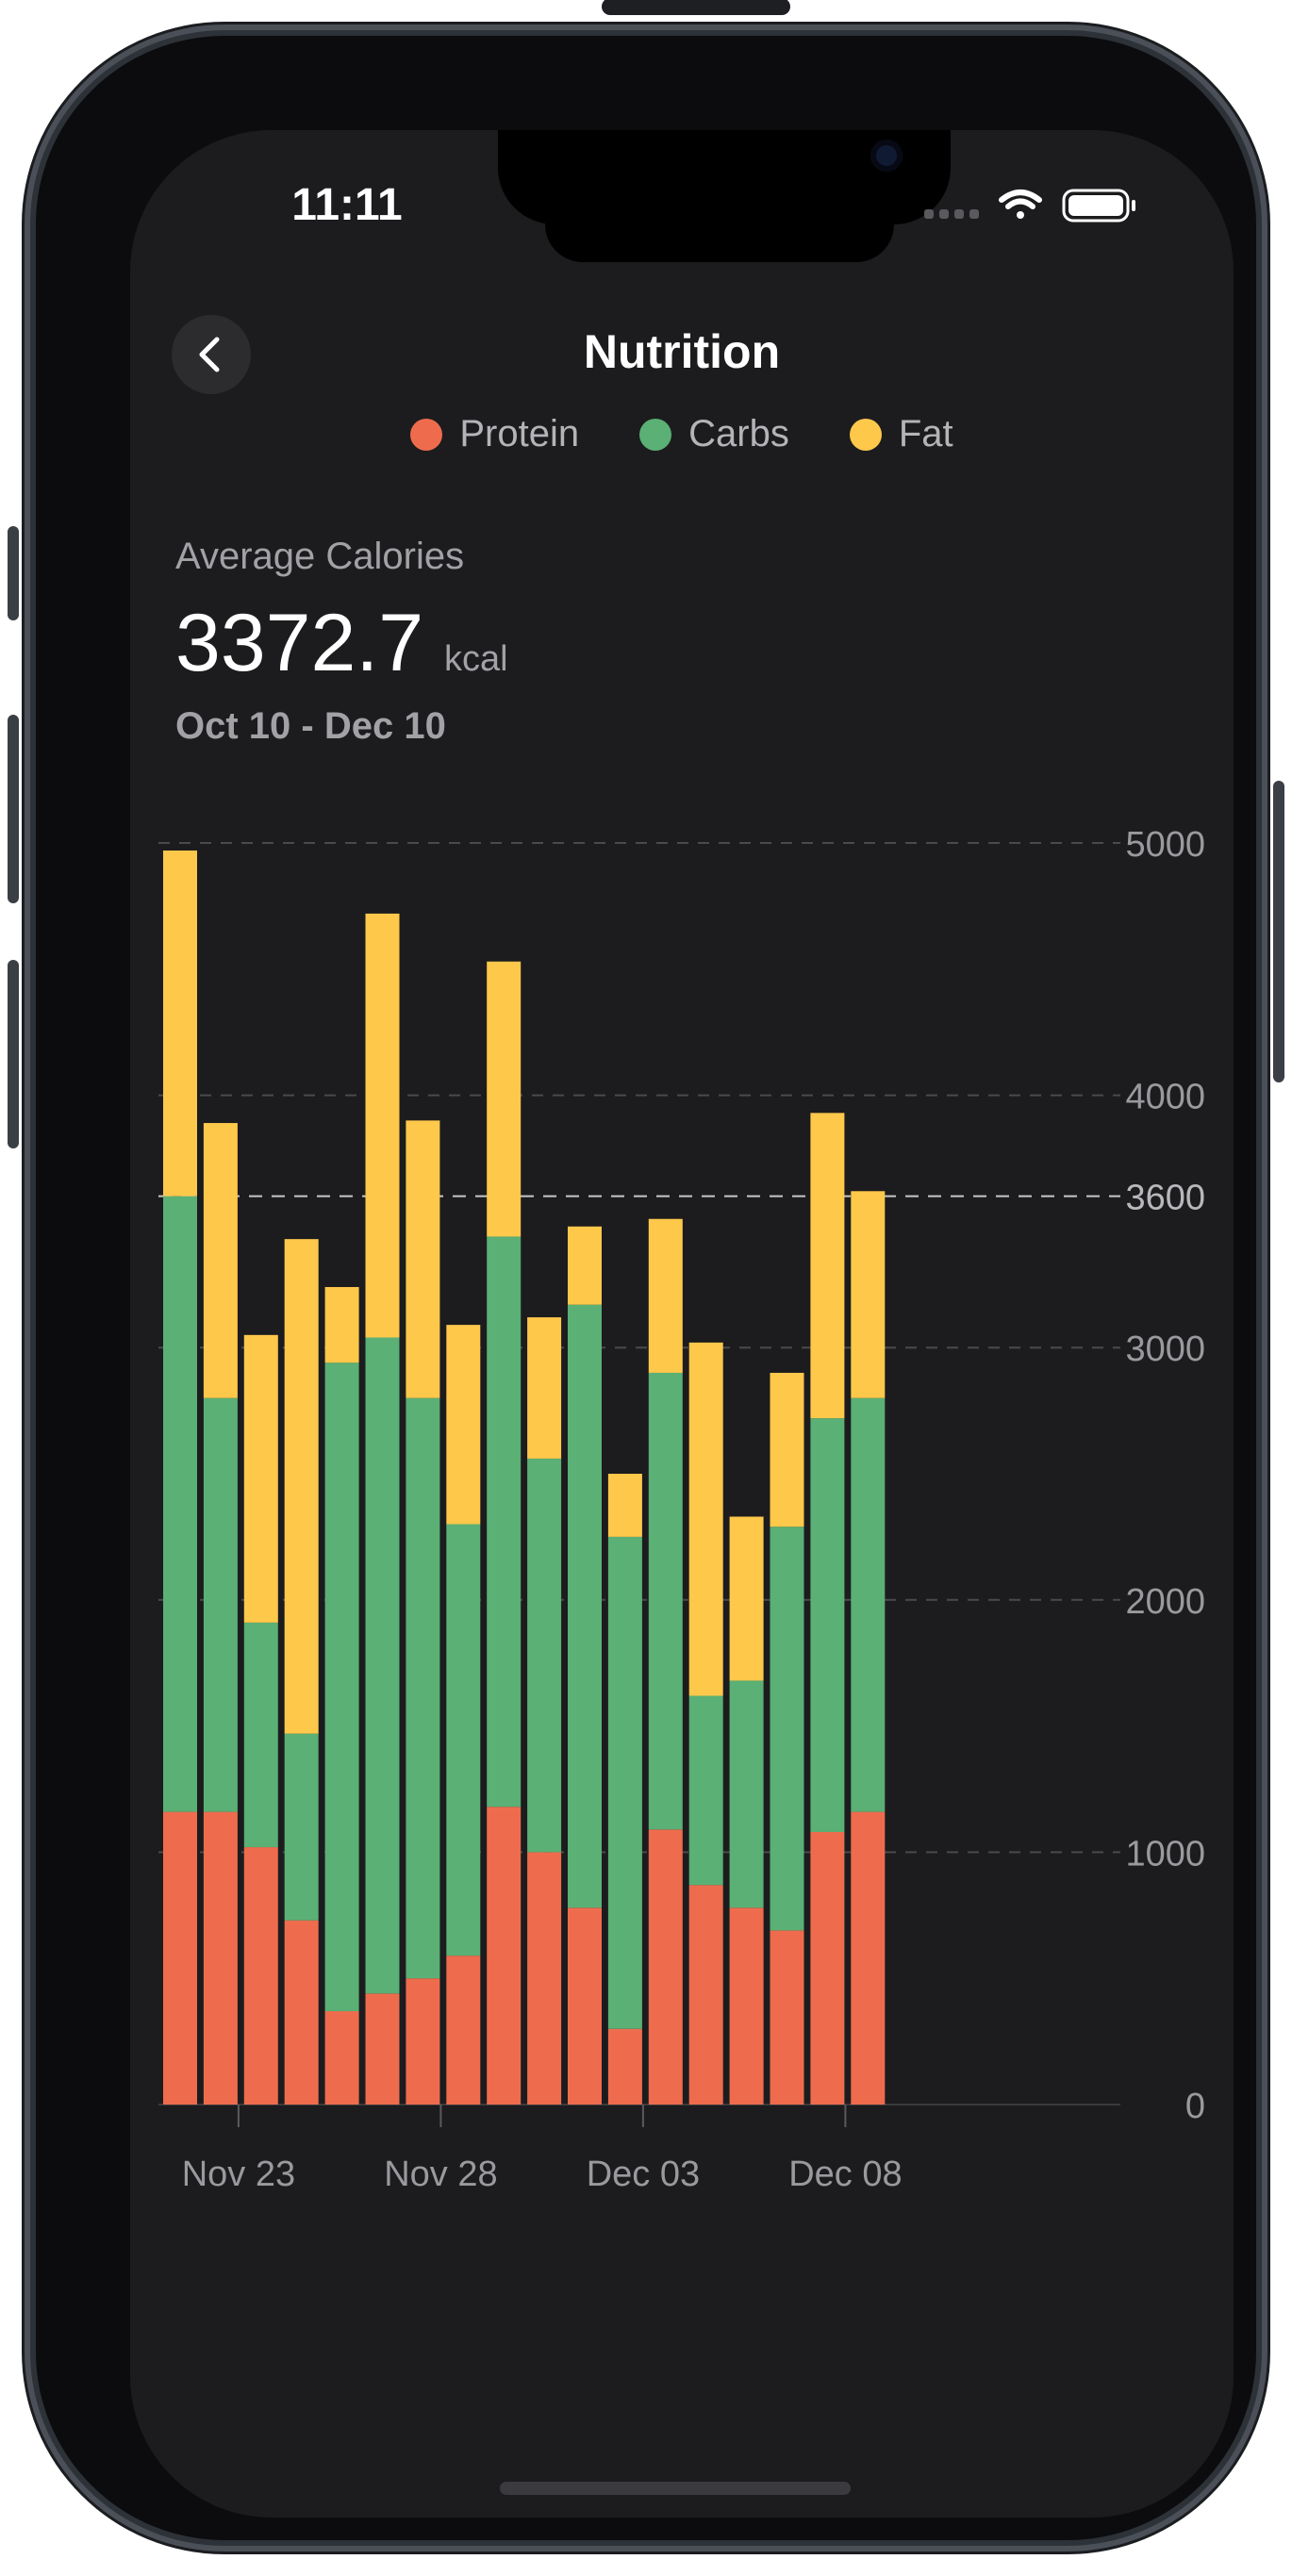 Image resolution: width=1292 pixels, height=2576 pixels. Describe the element at coordinates (866, 434) in the screenshot. I see `legend-dot-fat` at that location.